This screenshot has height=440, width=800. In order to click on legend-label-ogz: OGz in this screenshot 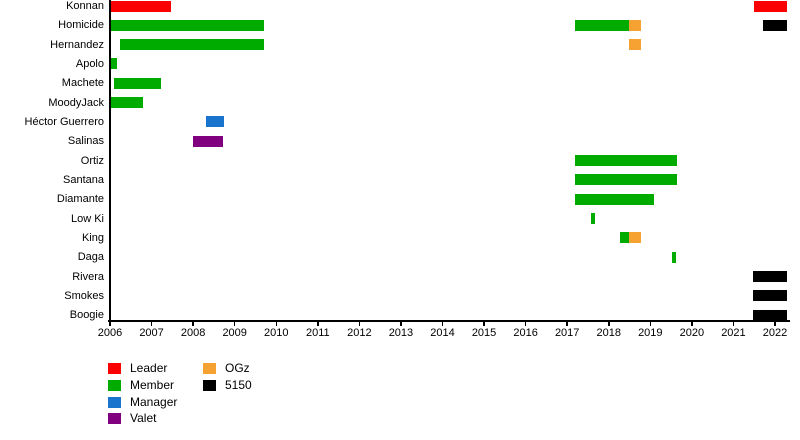, I will do `click(237, 368)`.